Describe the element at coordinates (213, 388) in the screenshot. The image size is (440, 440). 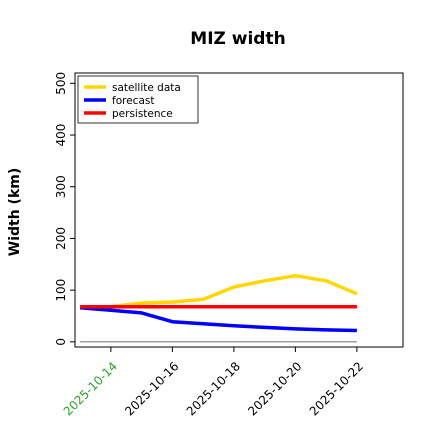
I see `x-tick-label: 2025-10-18` at that location.